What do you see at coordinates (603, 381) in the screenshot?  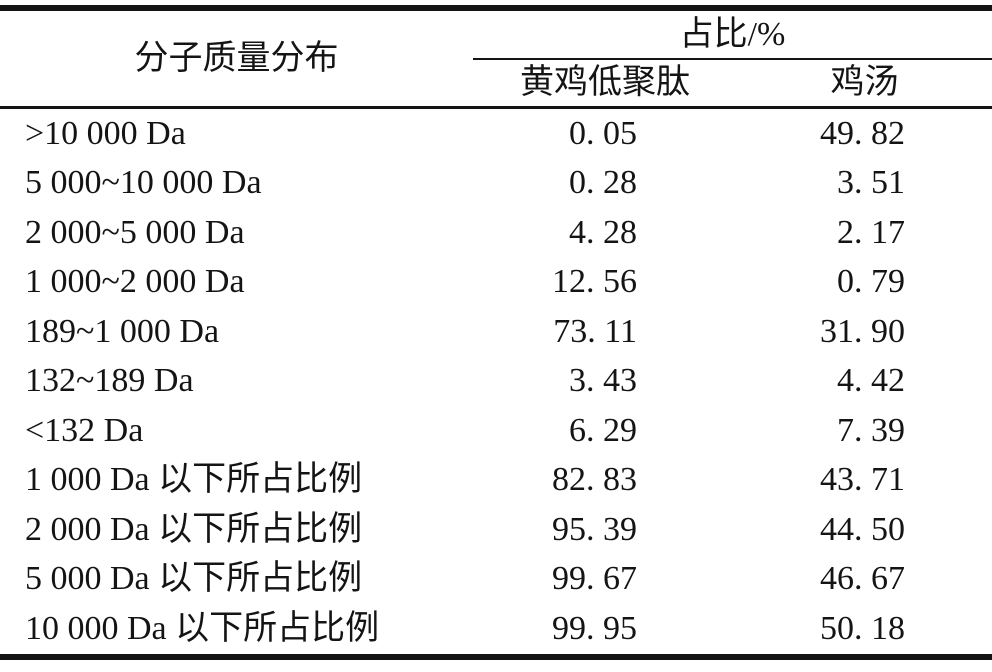 I see `oligopeptide-value-cell: 3. 43` at bounding box center [603, 381].